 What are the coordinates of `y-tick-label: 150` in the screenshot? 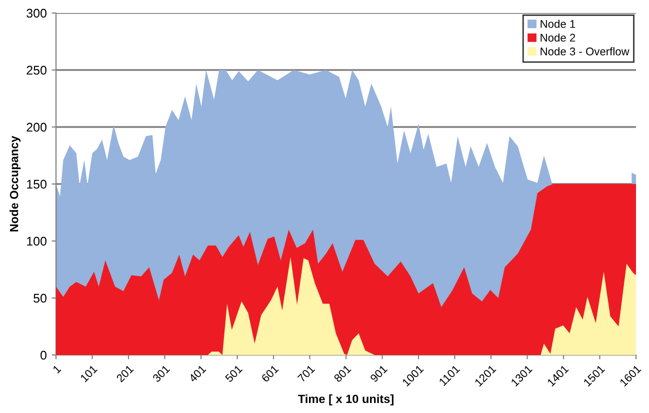 It's located at (36, 184).